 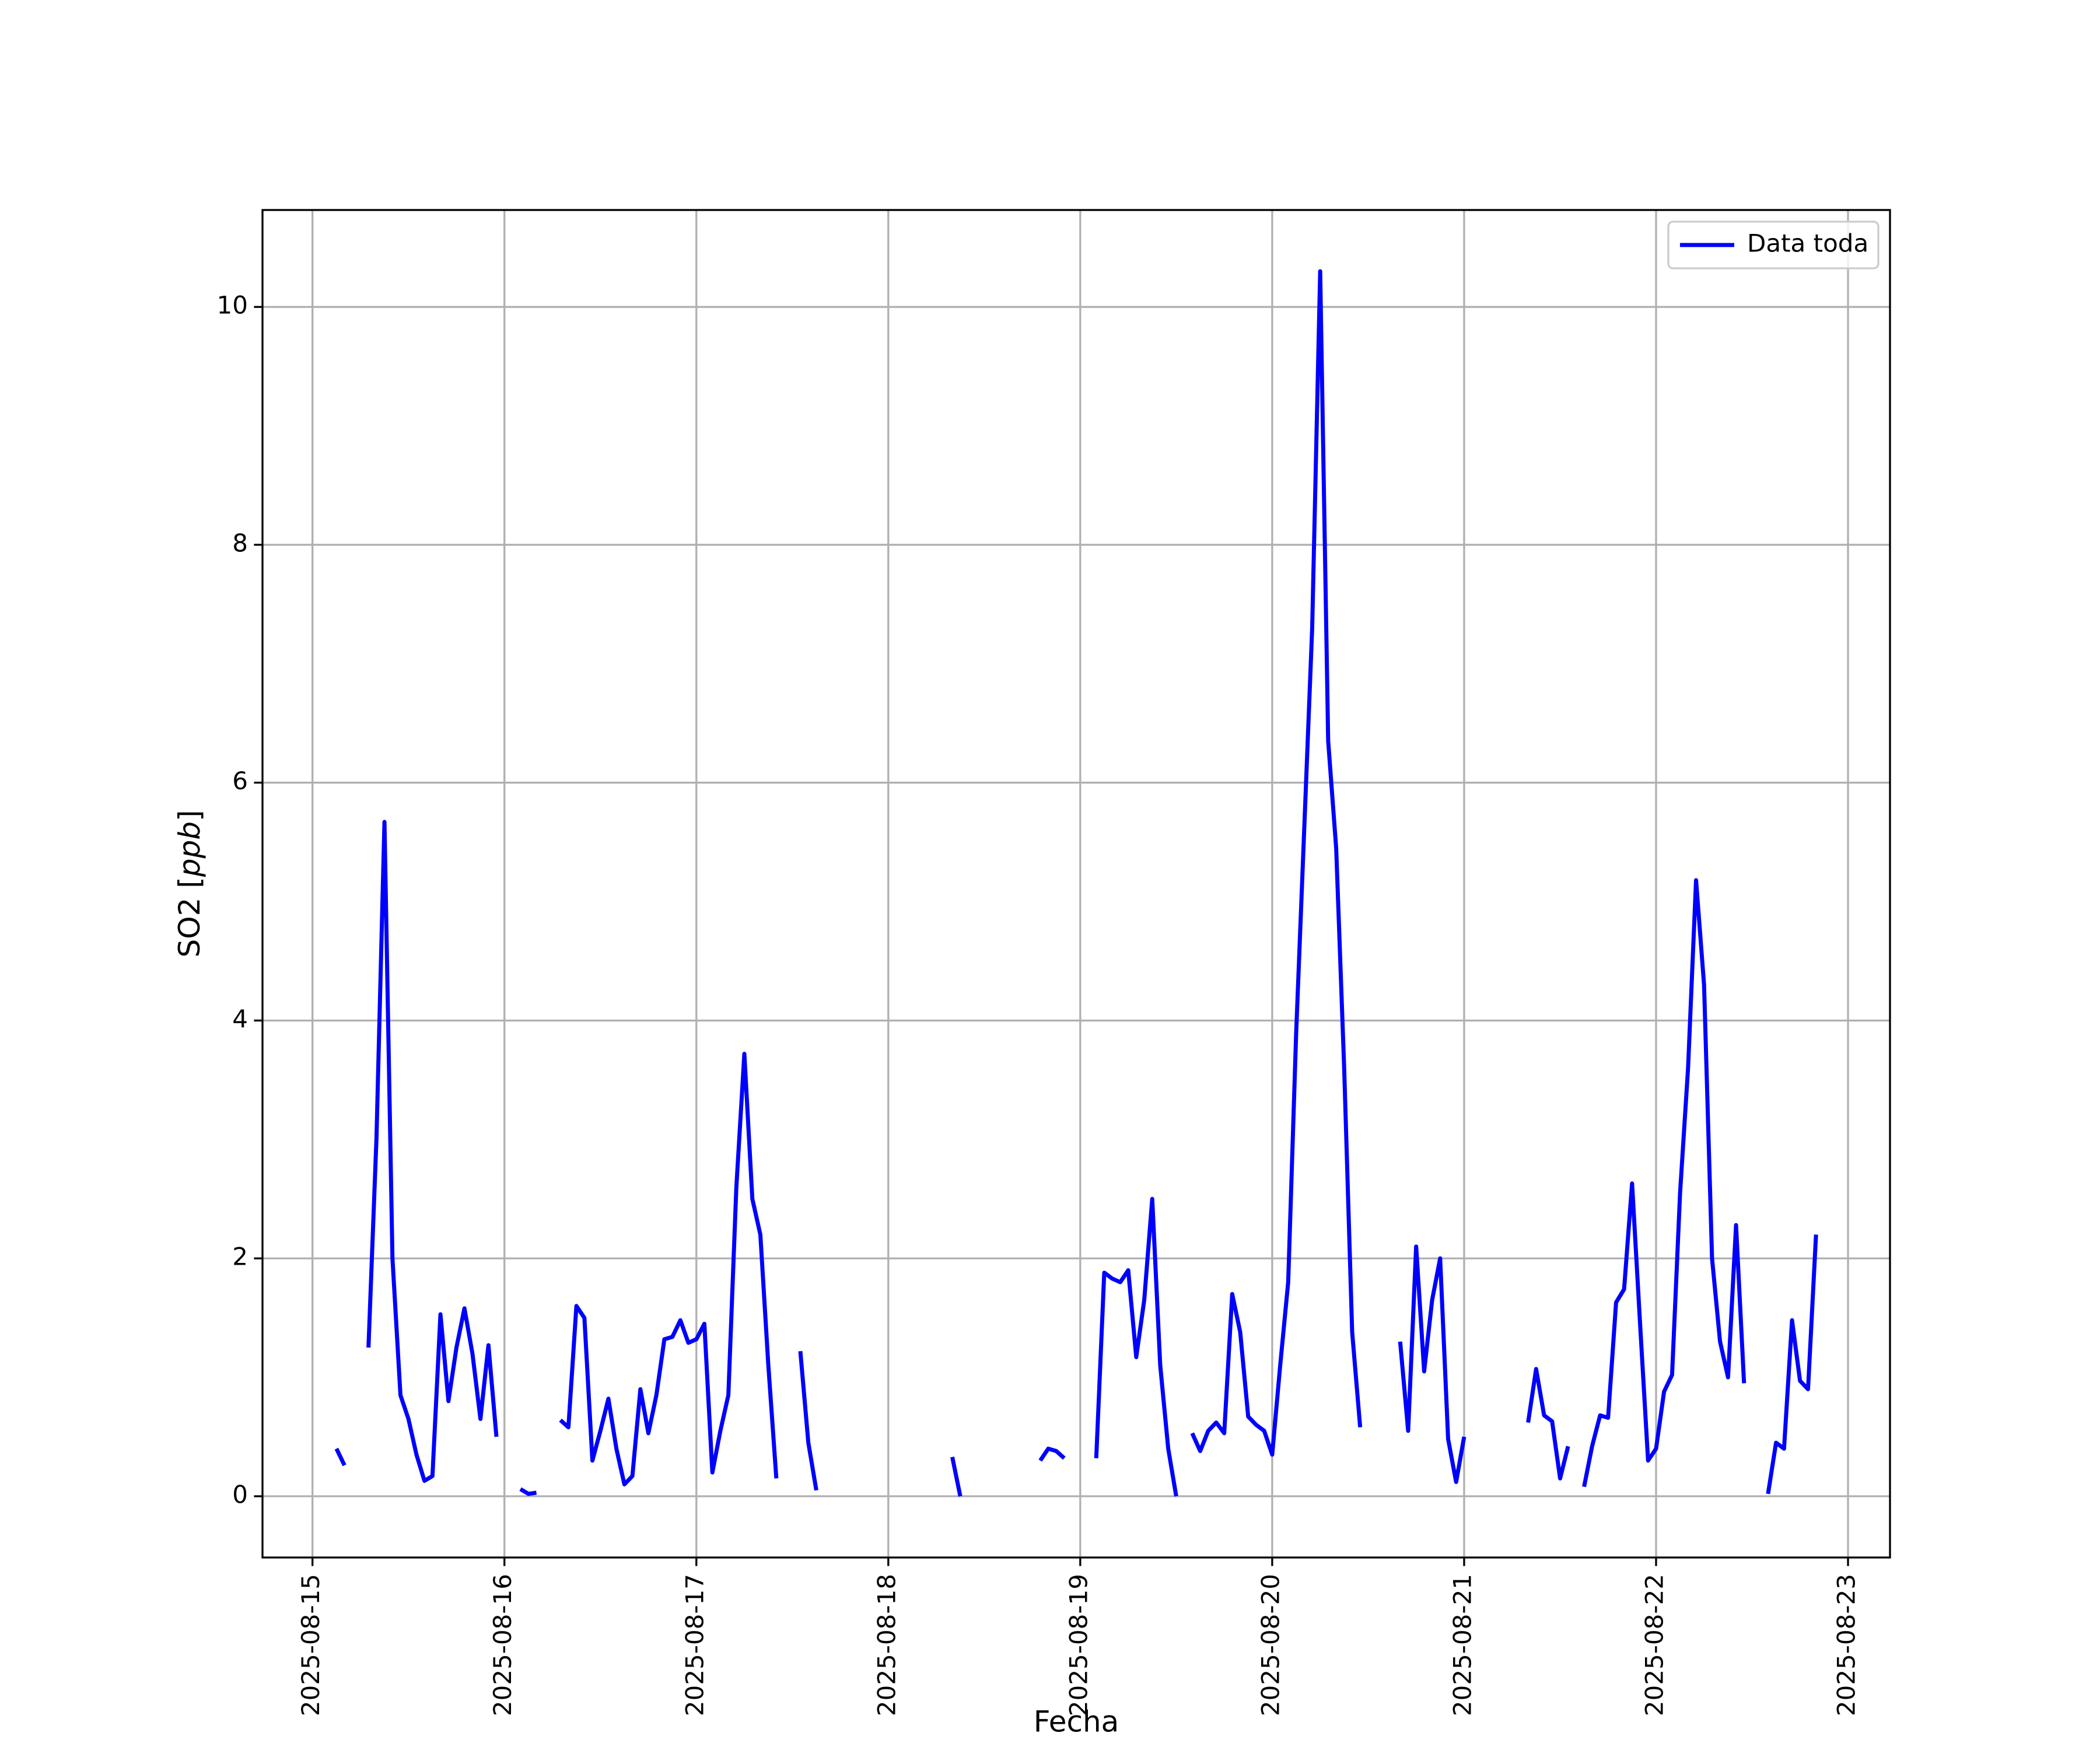 I want to click on y-tick-label: 4, so click(x=240, y=1019).